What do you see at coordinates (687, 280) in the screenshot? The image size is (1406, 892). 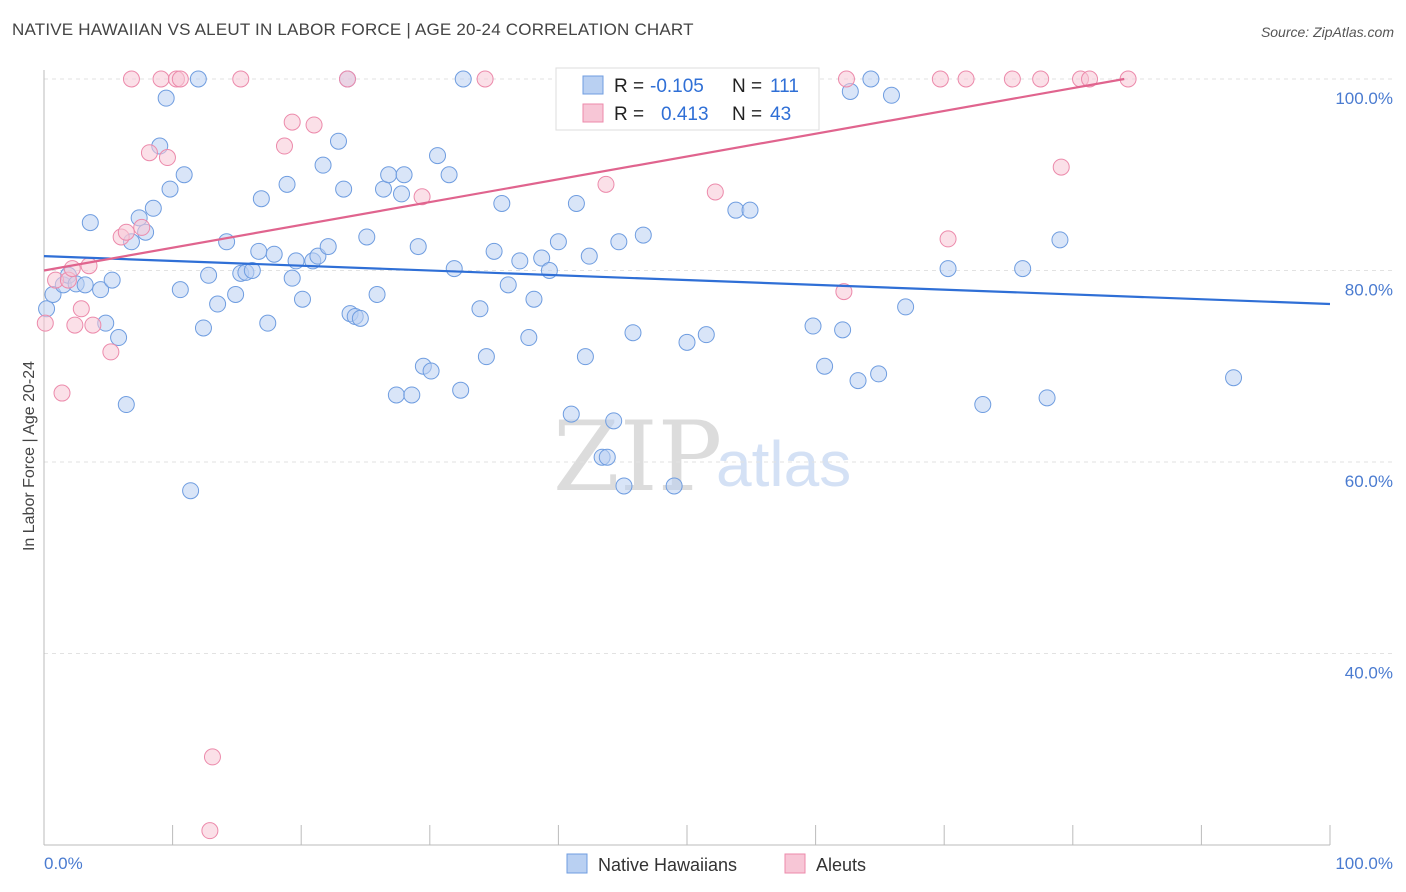 I see `trend-line-native-hawaiians` at bounding box center [687, 280].